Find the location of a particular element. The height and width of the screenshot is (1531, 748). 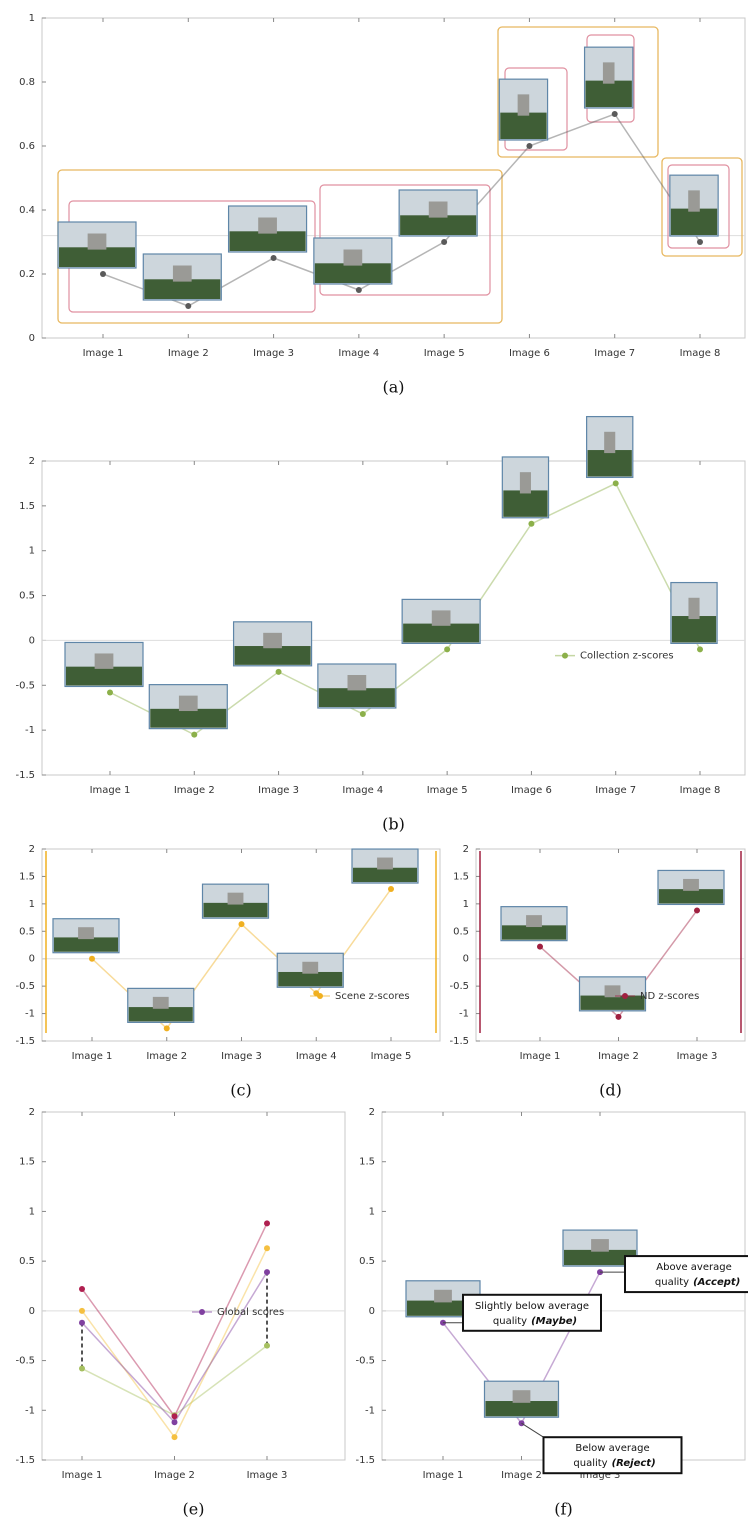

y-tick-label: 1 is located at coordinates (32, 551).